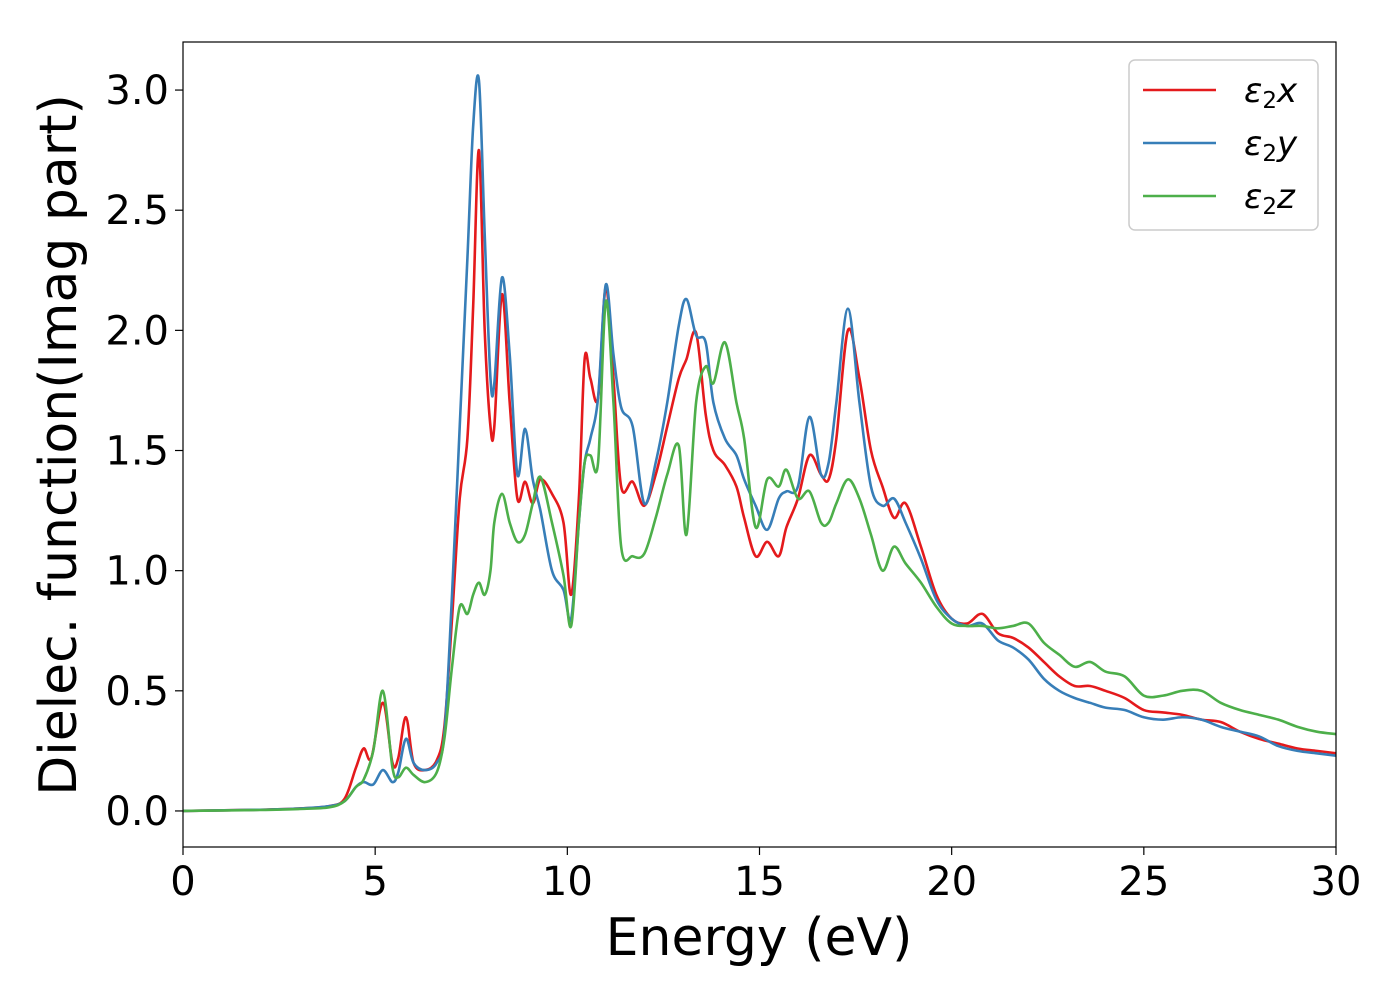  Describe the element at coordinates (59, 445) in the screenshot. I see `y-axis-label: Dielec. function(Imag part)` at that location.